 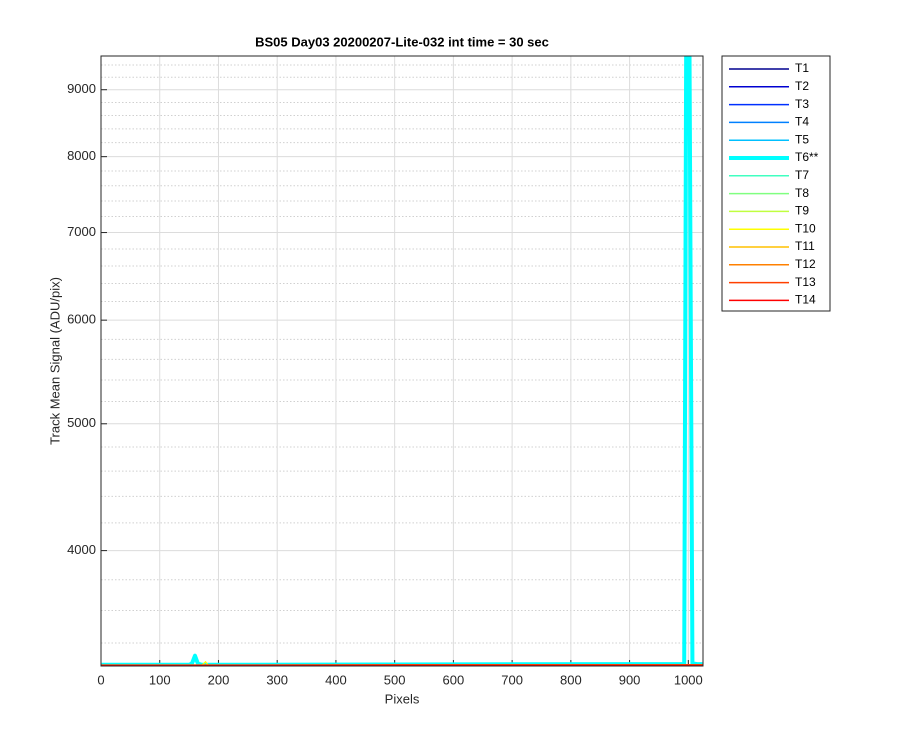 I want to click on y-tick-label: 8000, so click(x=81, y=155).